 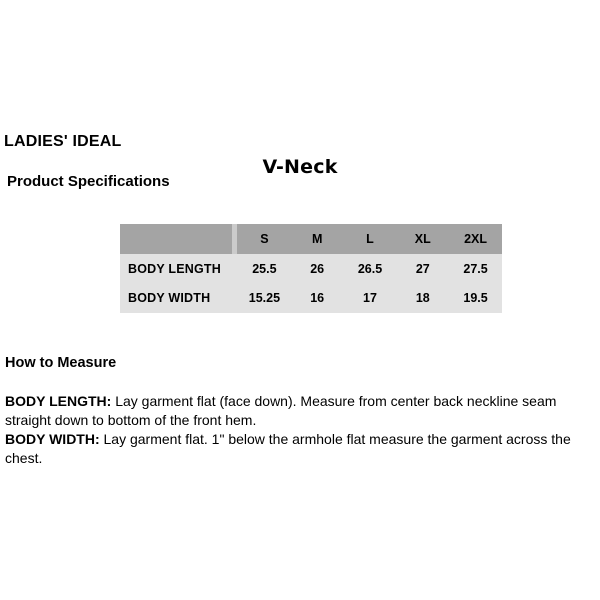 I want to click on body-length-l: 26.5, so click(x=370, y=268).